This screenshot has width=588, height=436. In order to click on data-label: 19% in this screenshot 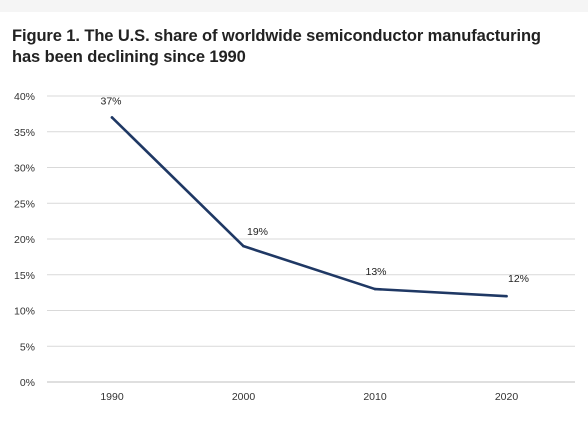, I will do `click(257, 232)`.